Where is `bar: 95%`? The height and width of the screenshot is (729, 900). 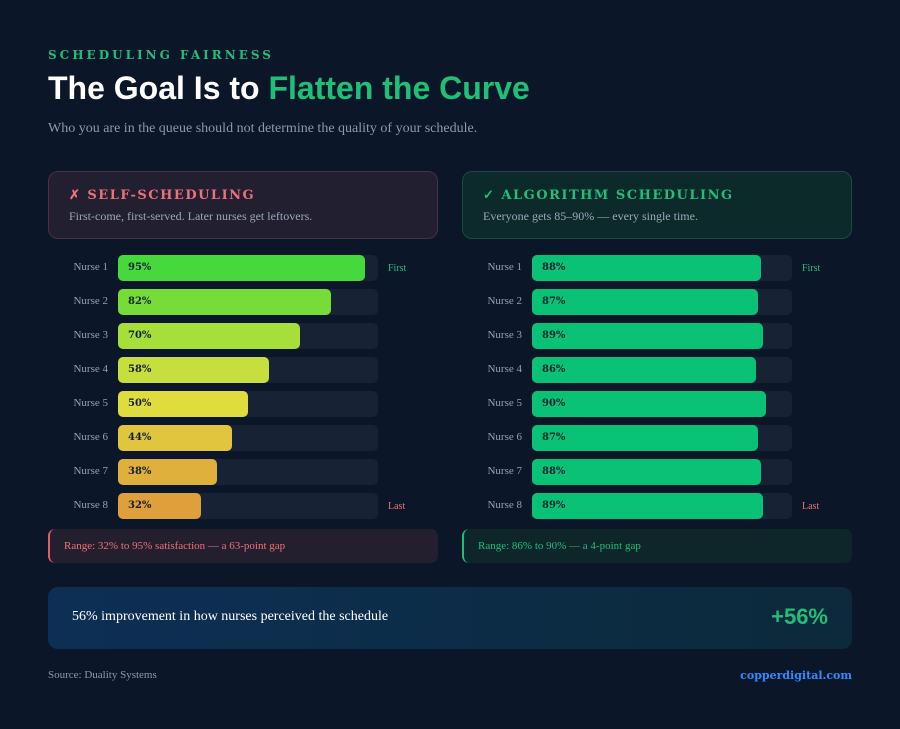 bar: 95% is located at coordinates (241, 268).